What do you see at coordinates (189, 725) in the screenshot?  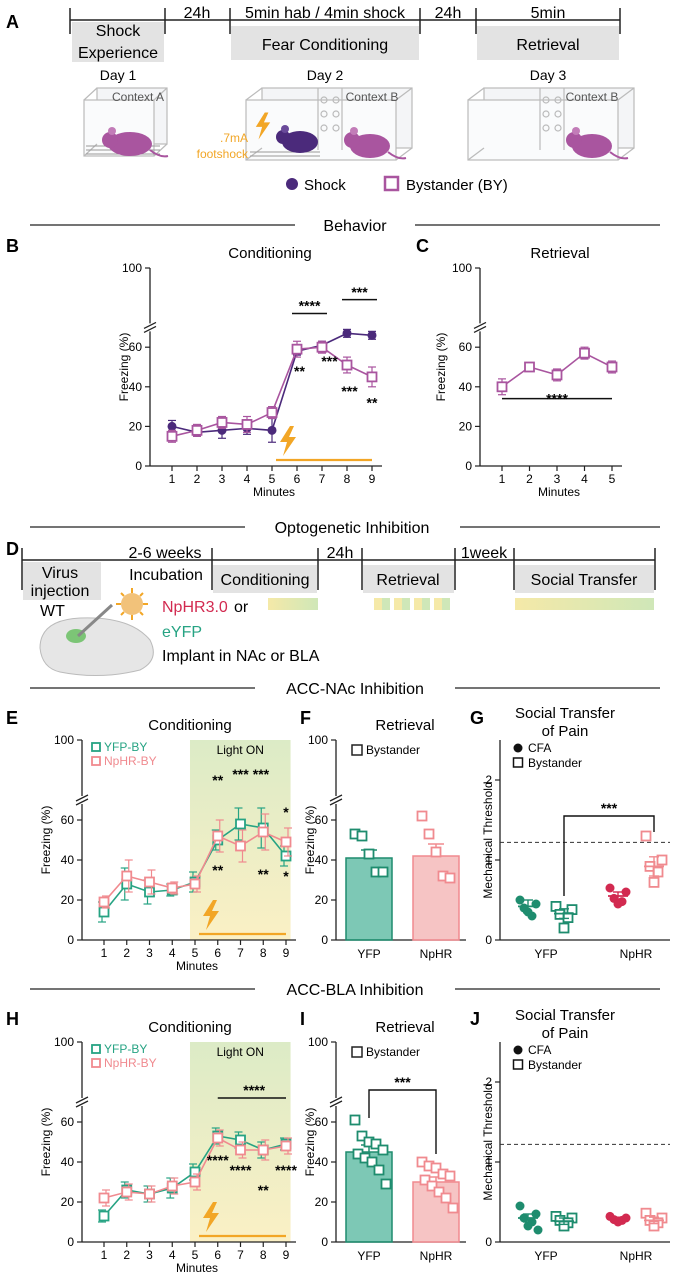 I see `chart-title: Conditioning` at bounding box center [189, 725].